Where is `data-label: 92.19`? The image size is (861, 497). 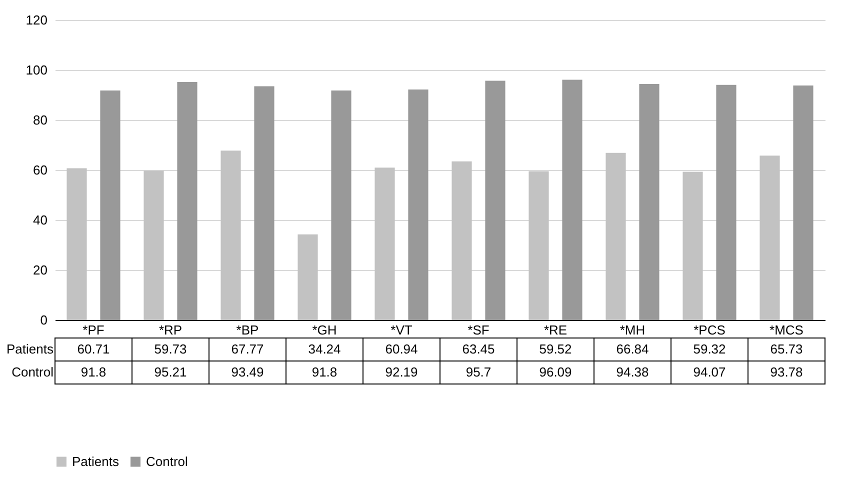 data-label: 92.19 is located at coordinates (401, 372).